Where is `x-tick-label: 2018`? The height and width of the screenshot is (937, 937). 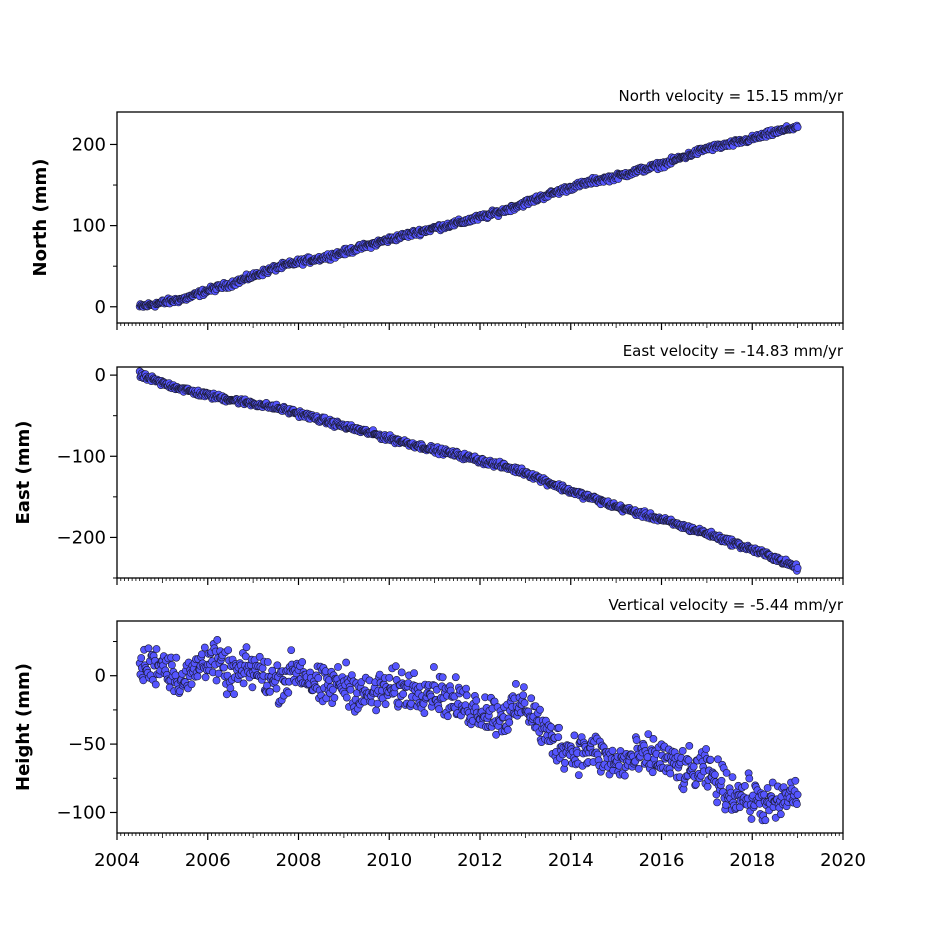 x-tick-label: 2018 is located at coordinates (752, 860).